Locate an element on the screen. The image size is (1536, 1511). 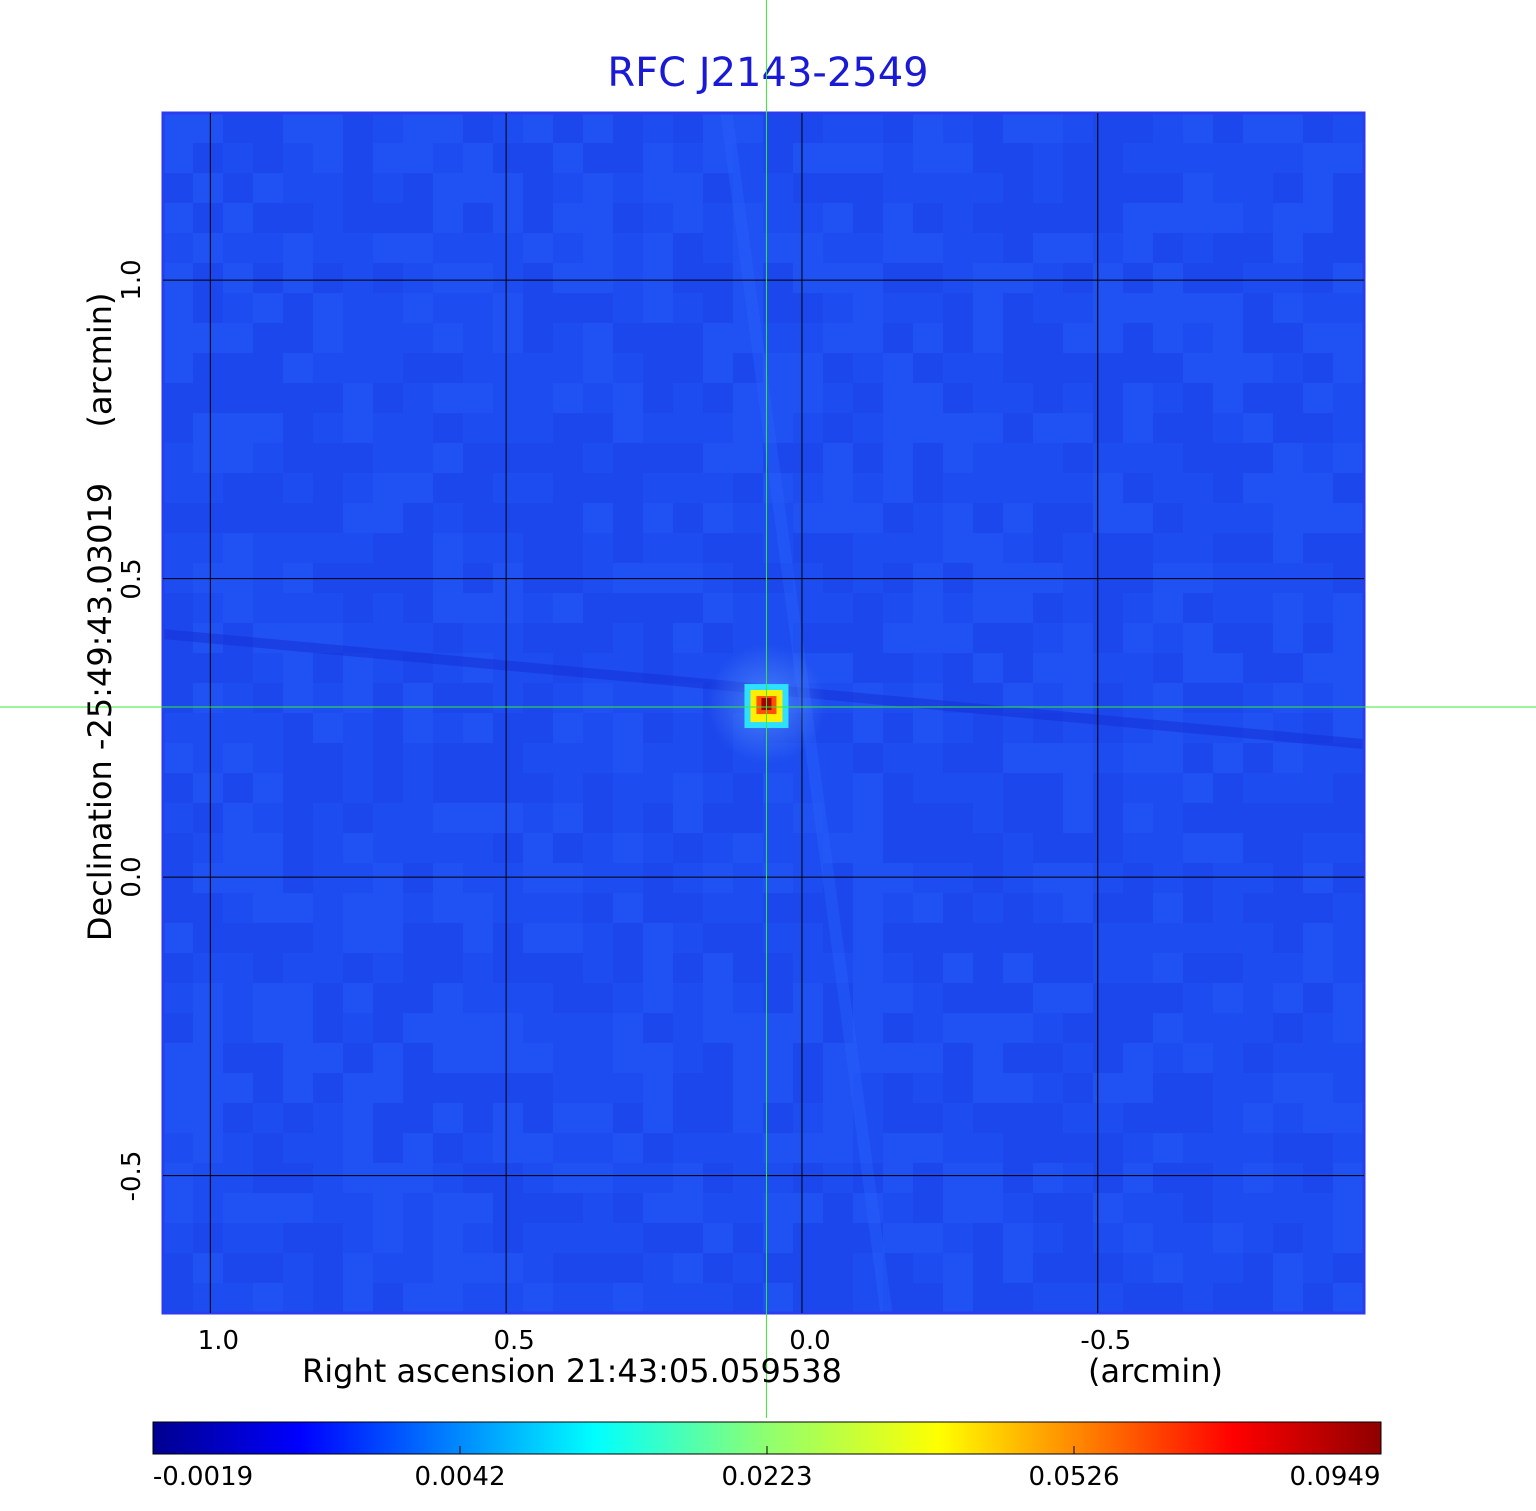
colorbar-tick-label: 0.0526 is located at coordinates (1074, 1477).